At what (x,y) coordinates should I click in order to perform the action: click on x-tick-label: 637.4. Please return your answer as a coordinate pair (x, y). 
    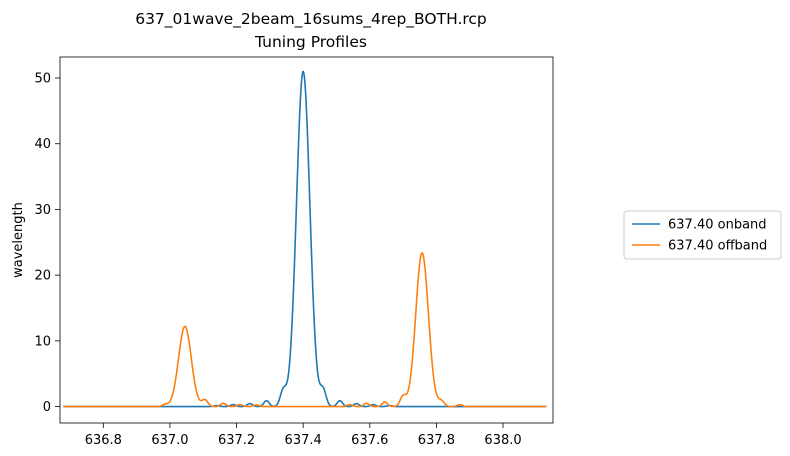
    Looking at the image, I should click on (303, 440).